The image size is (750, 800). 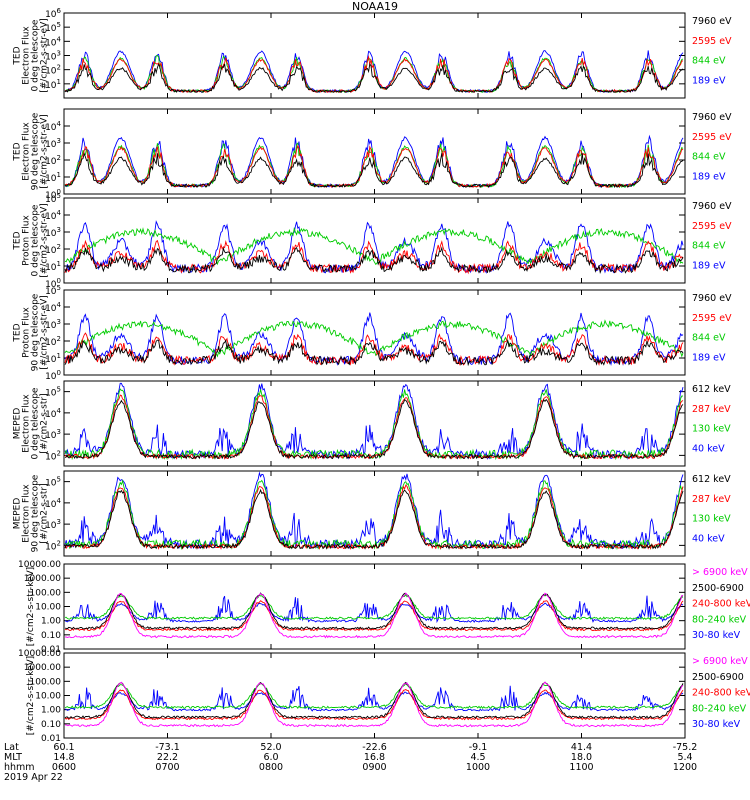 I want to click on x-row-label-mlt: MLT, so click(x=13, y=757).